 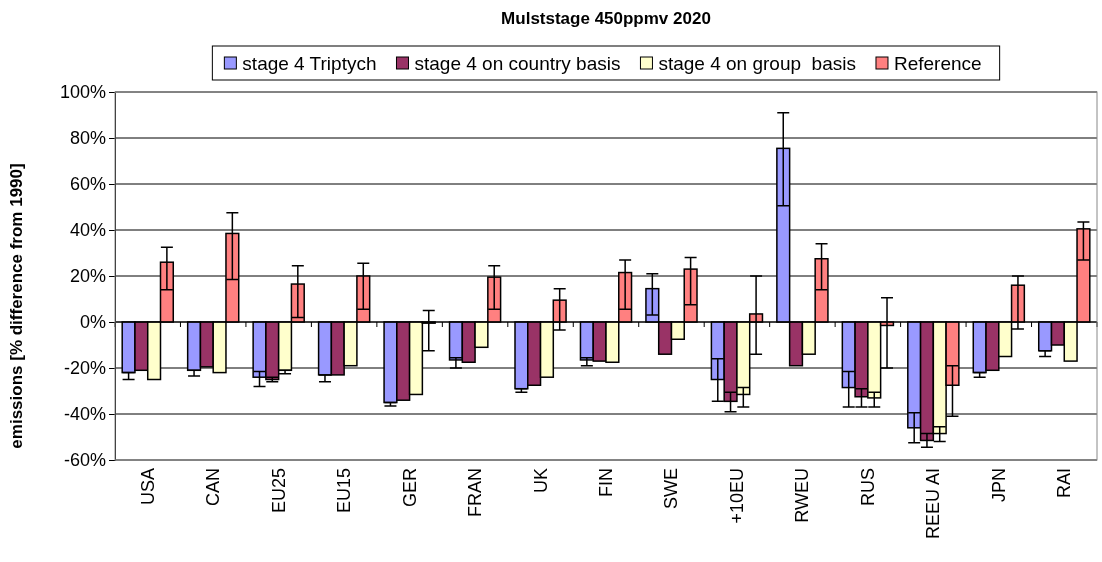 What do you see at coordinates (87, 230) in the screenshot?
I see `y-tick-label: 40%` at bounding box center [87, 230].